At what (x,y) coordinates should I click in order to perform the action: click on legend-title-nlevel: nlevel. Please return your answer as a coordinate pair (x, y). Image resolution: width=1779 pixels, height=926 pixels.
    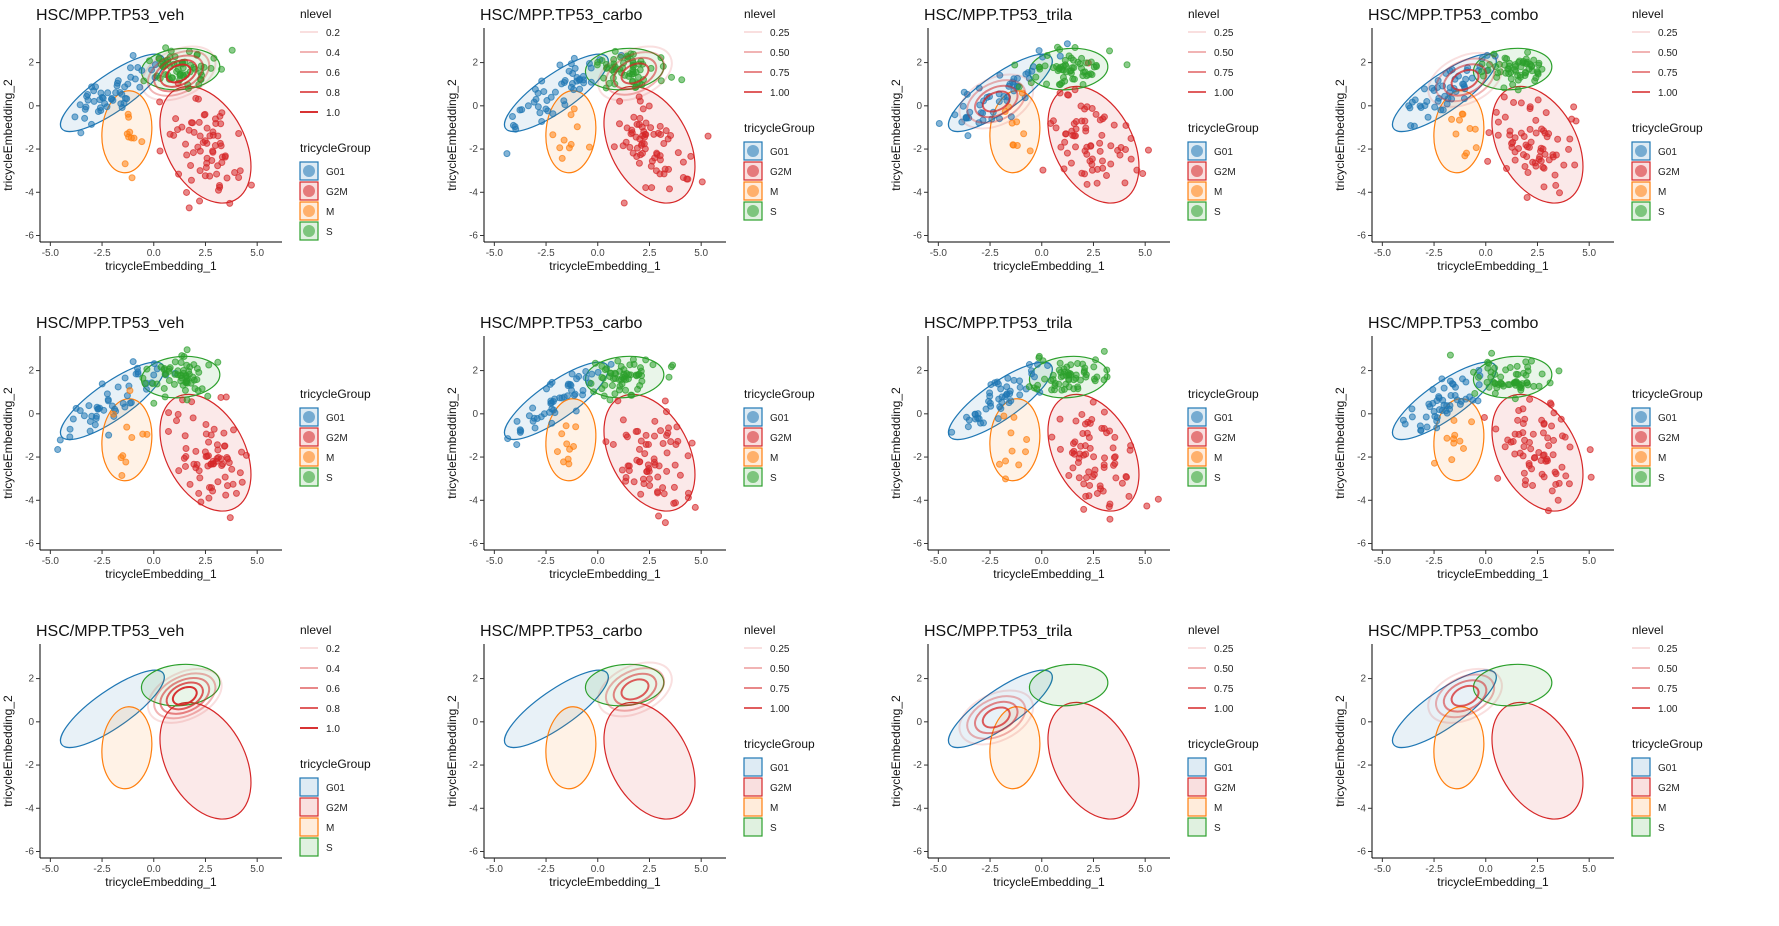
    Looking at the image, I should click on (759, 14).